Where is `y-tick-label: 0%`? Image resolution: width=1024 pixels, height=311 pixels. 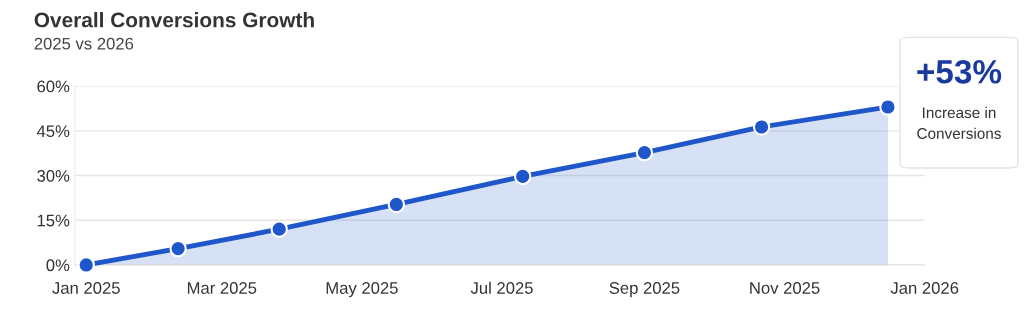 y-tick-label: 0% is located at coordinates (58, 265).